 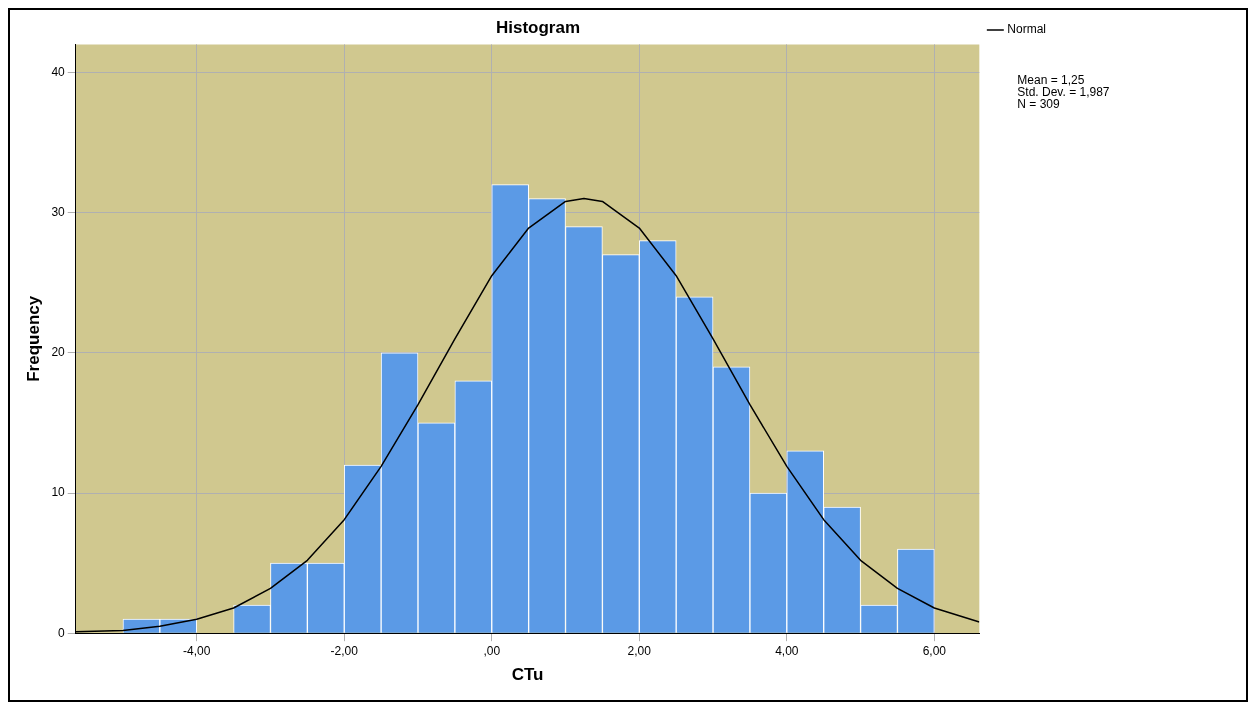 I want to click on y-tick-label: 40, so click(x=58, y=71).